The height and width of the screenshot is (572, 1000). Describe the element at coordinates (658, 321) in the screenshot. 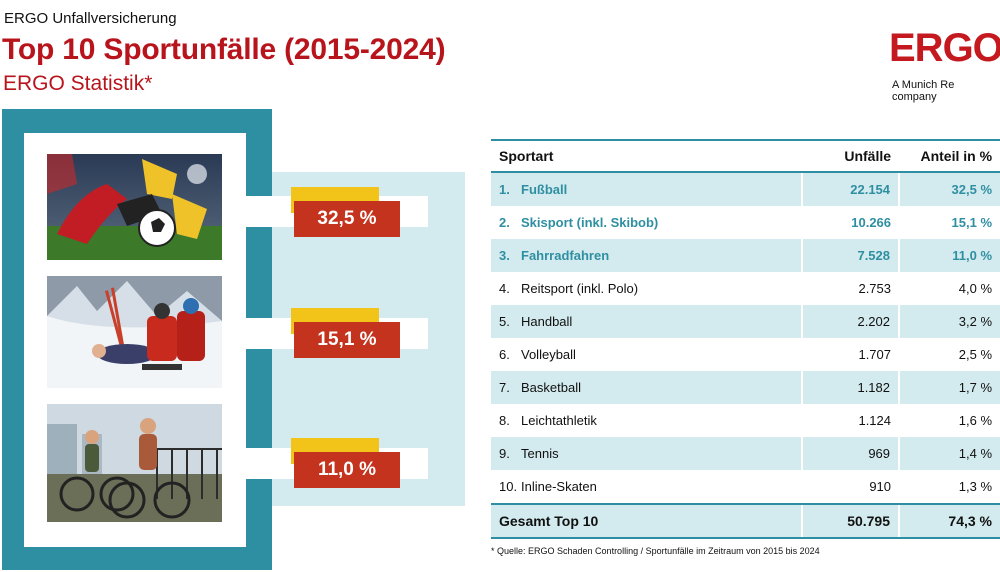

I see `row-sport: Handball` at that location.